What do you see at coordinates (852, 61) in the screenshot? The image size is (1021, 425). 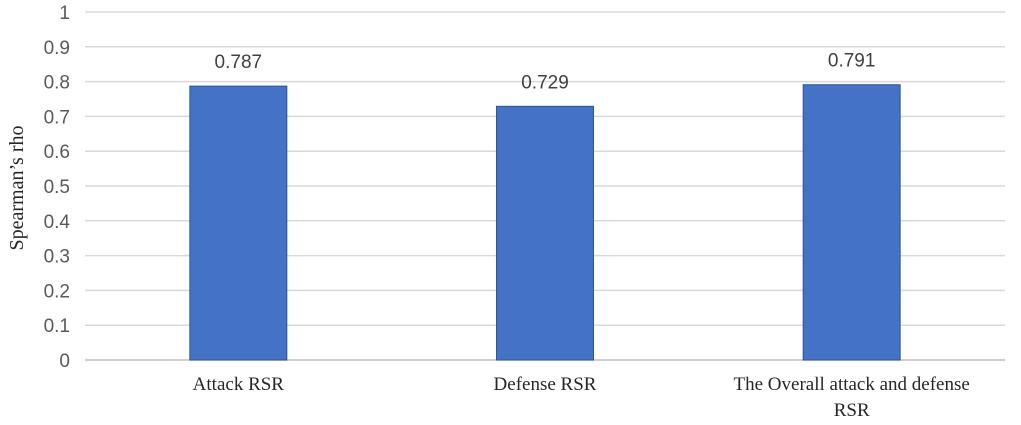 I see `data-label: 0.791` at bounding box center [852, 61].